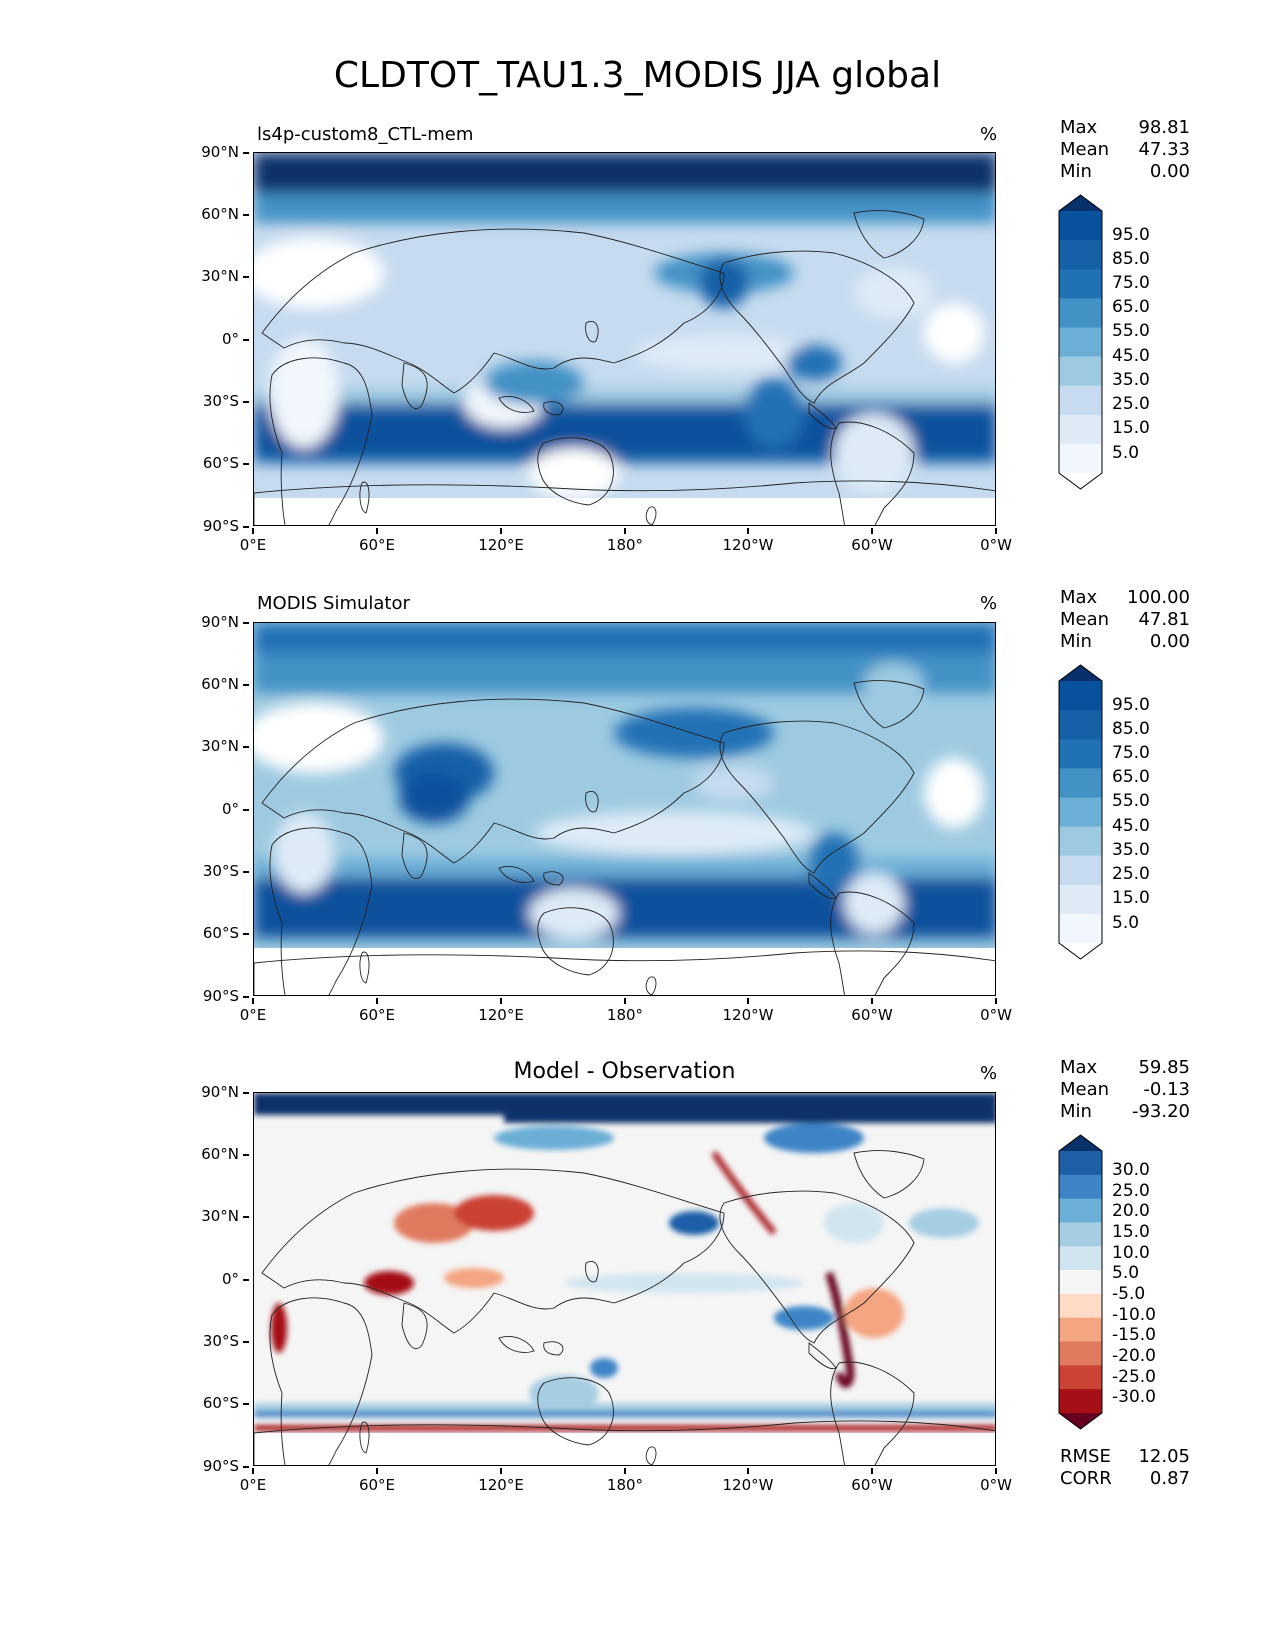 This screenshot has height=1650, width=1275. Describe the element at coordinates (377, 1481) in the screenshot. I see `lon-tick: 60°E` at that location.